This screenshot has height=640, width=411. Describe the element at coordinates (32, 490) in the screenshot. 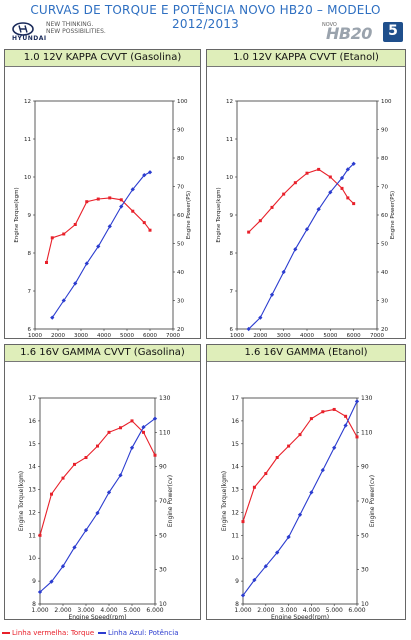

I see `y-left-tick-label: 13` at that location.